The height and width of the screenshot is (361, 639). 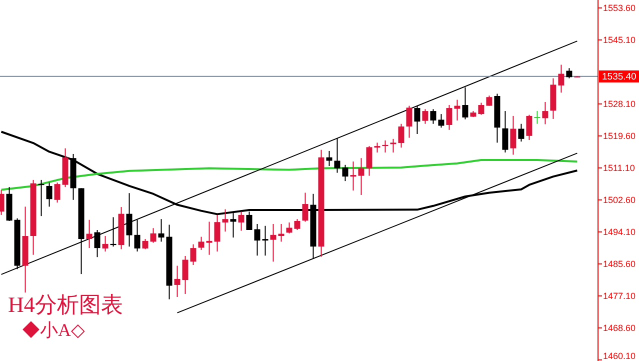 What do you see at coordinates (619, 327) in the screenshot?
I see `y-tick-label: 1468.60` at bounding box center [619, 327].